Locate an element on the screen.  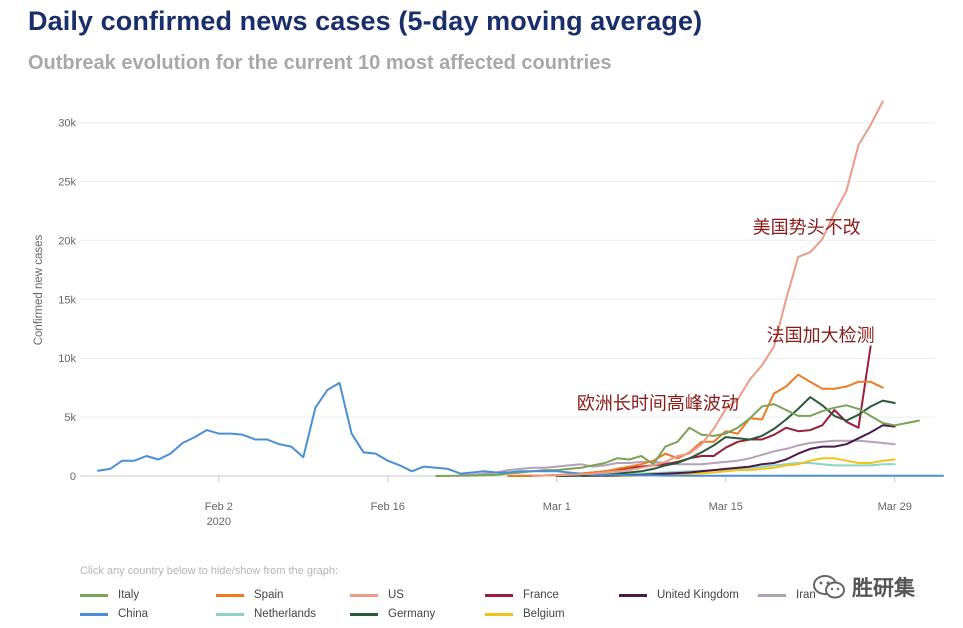
x-tick-sublabel: 2020 is located at coordinates (219, 522).